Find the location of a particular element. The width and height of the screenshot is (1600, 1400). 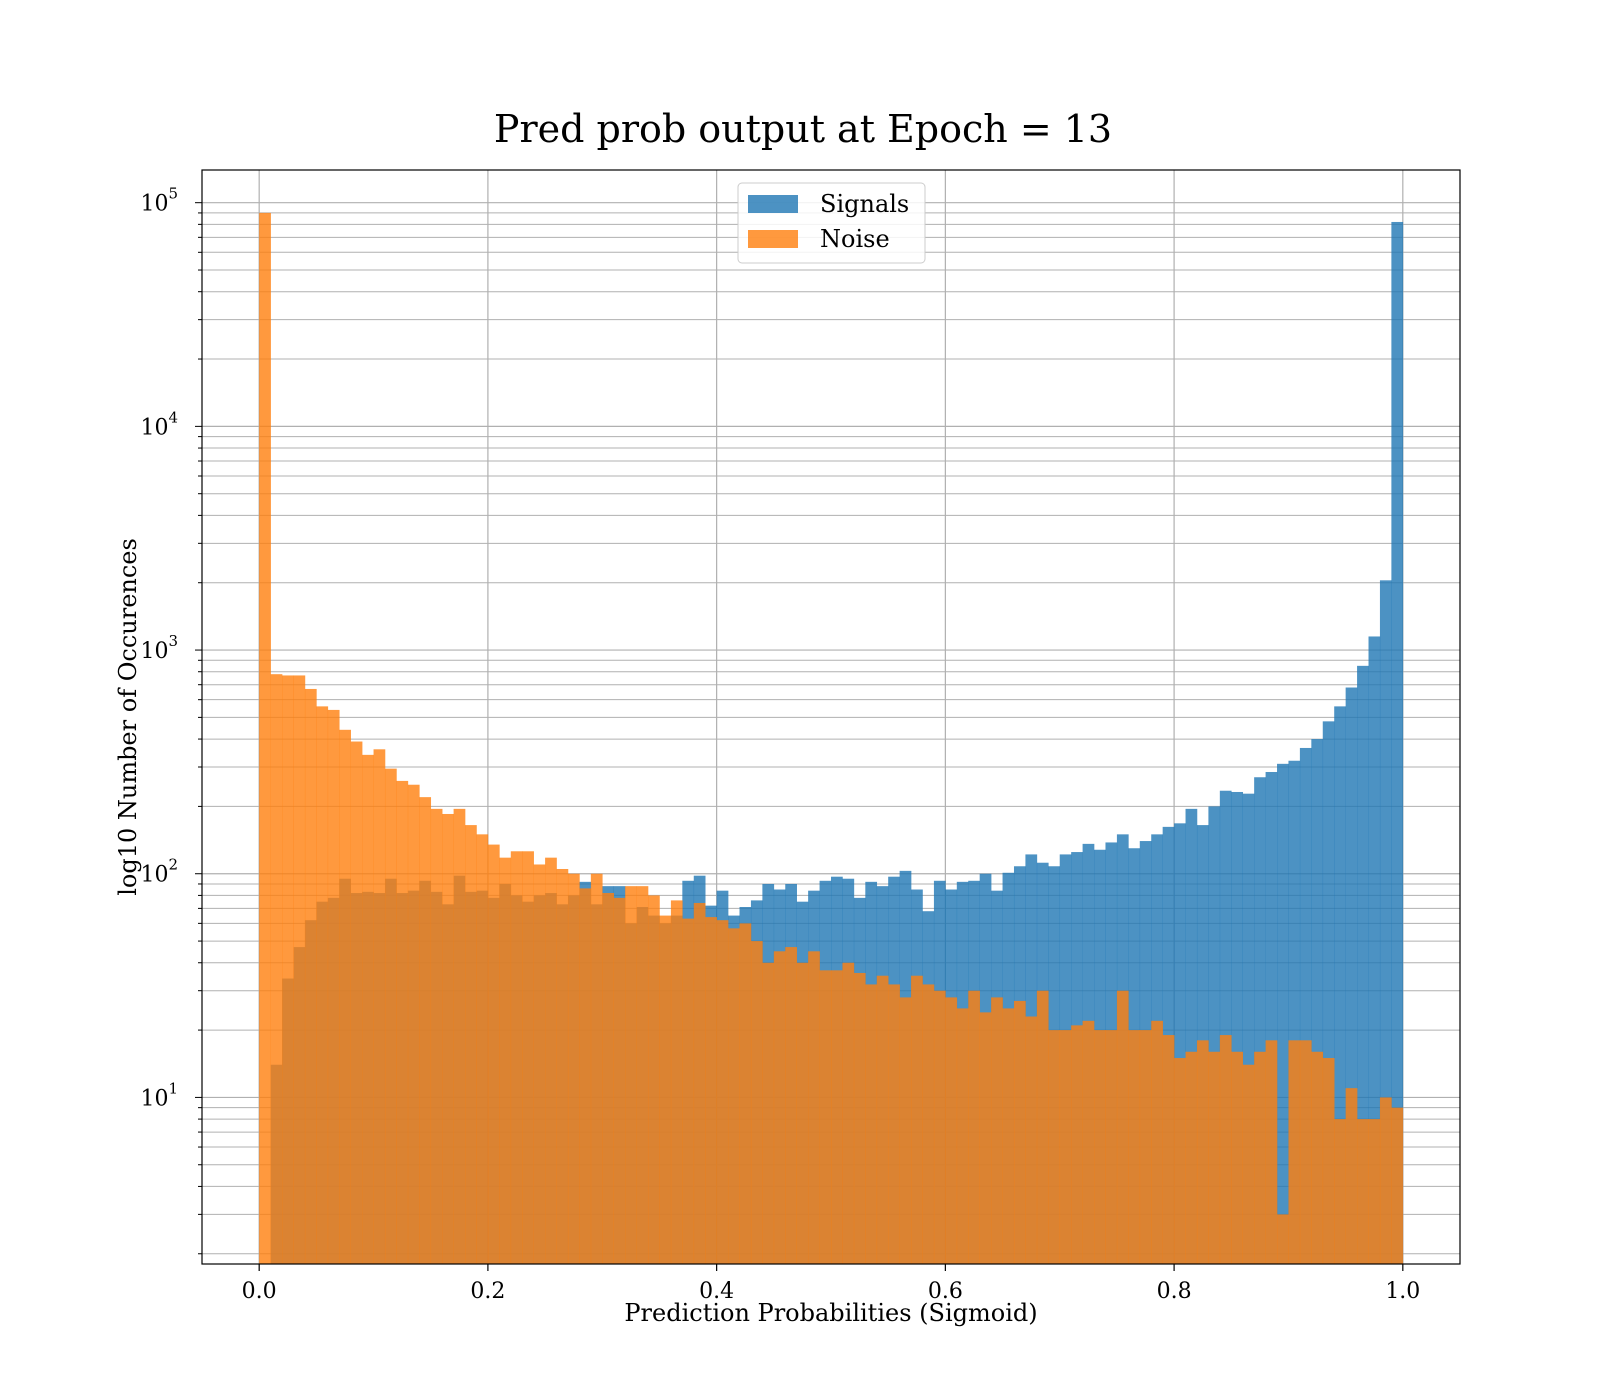

legend: Signals Noise is located at coordinates (831, 223).